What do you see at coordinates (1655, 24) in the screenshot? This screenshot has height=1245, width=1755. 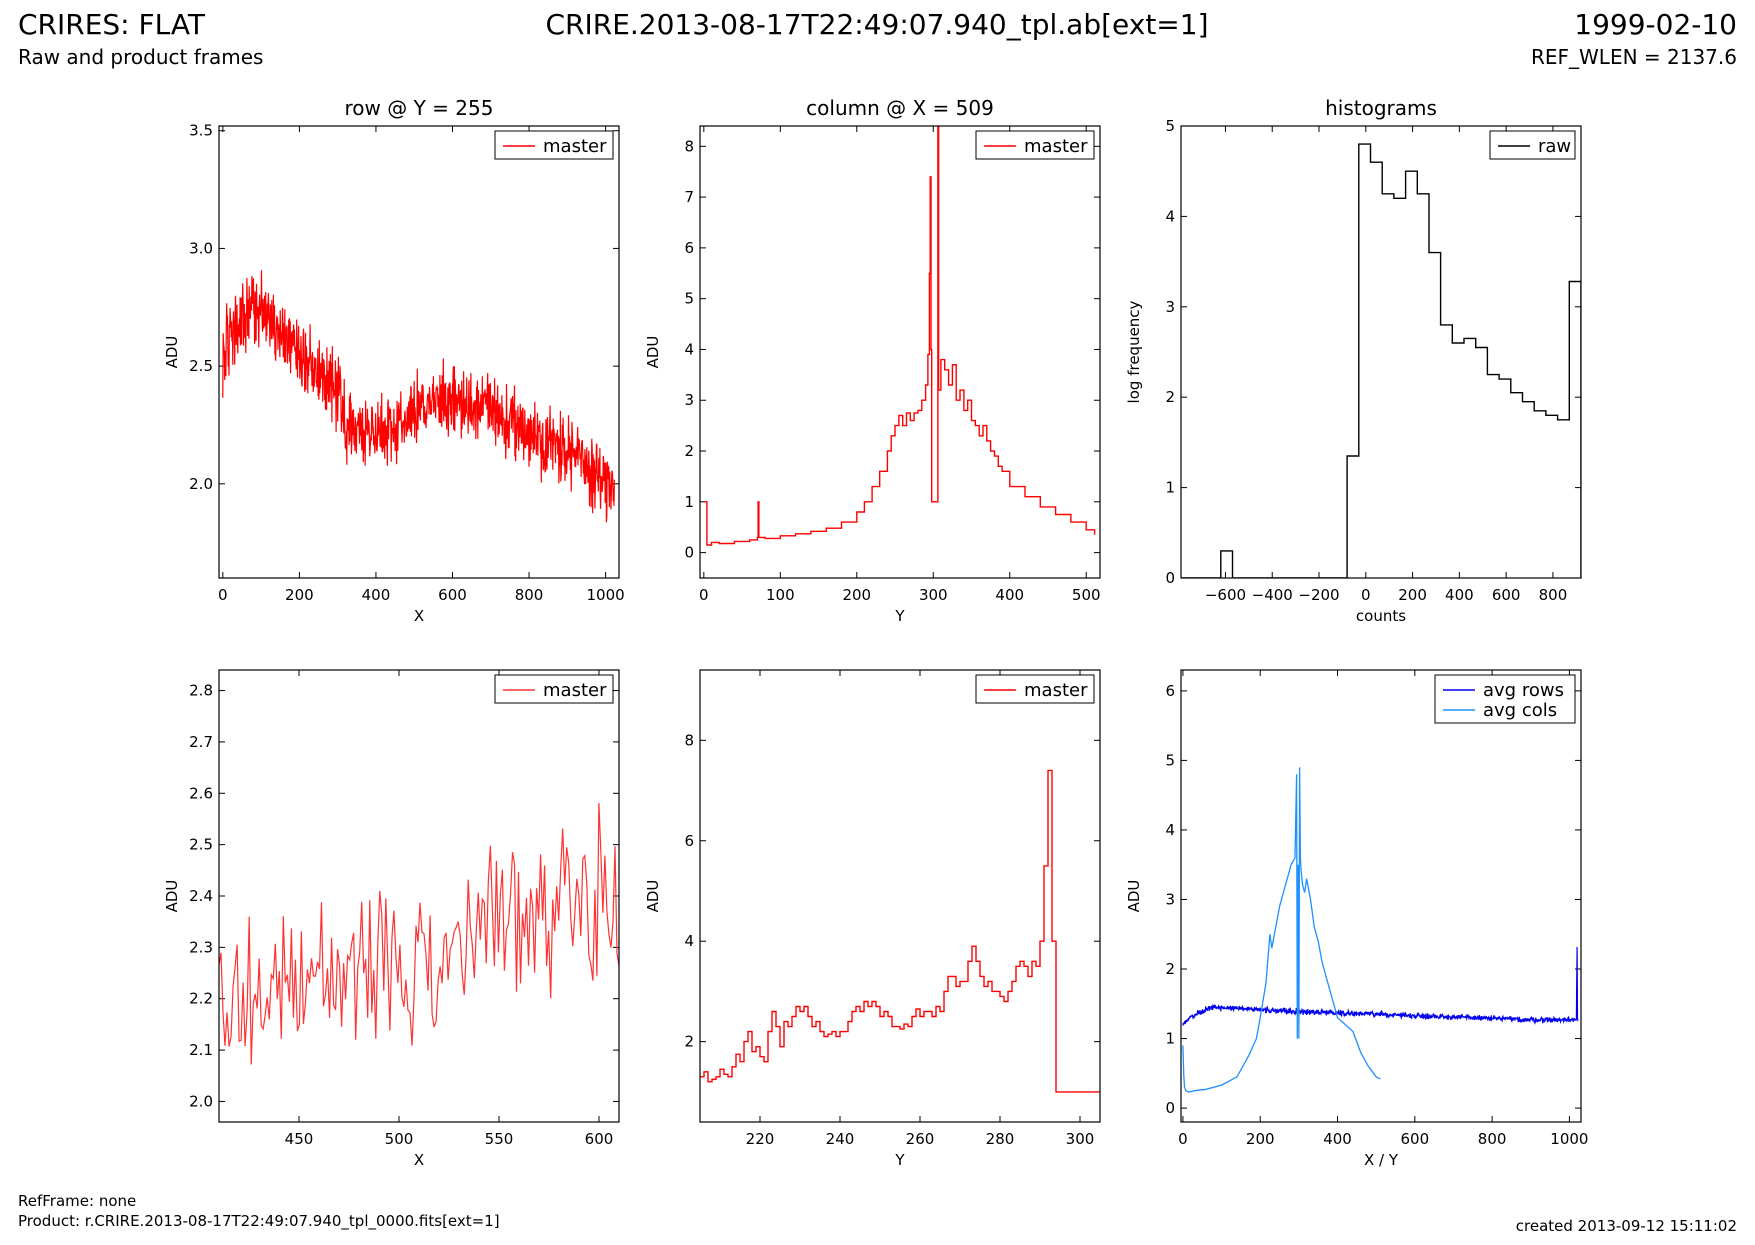 I see `report-date: 1999-02-10` at bounding box center [1655, 24].